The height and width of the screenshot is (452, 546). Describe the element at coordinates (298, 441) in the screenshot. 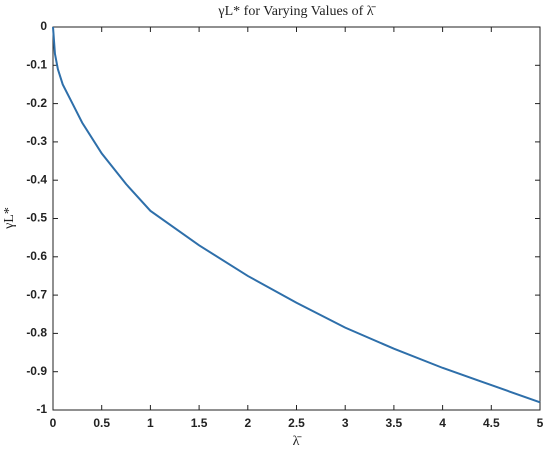

I see `x-axis-label: λ̄` at that location.